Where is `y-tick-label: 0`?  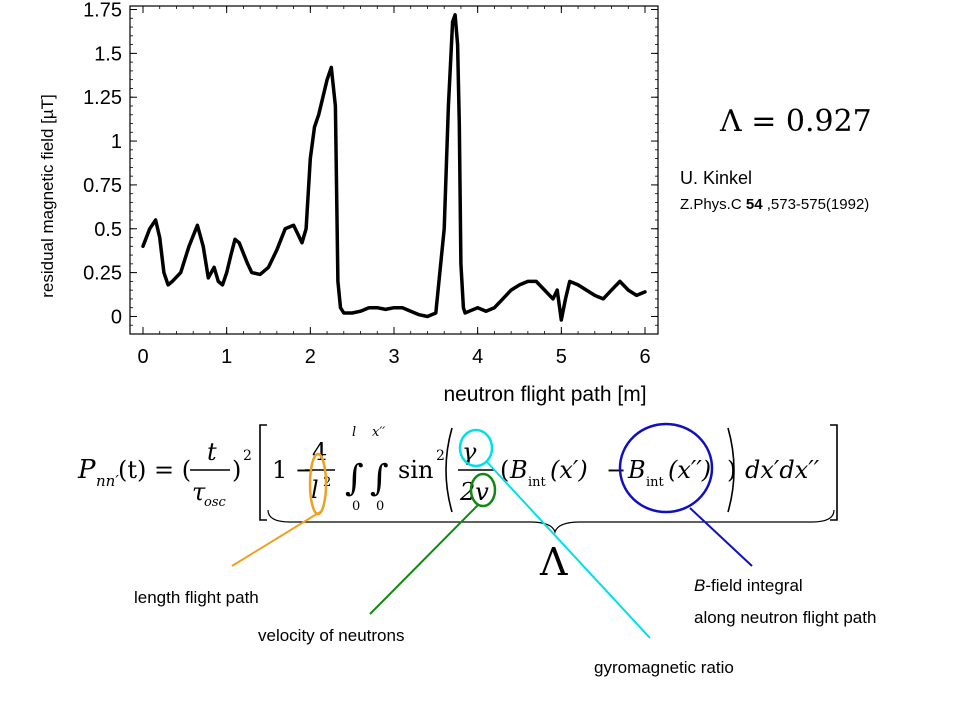 y-tick-label: 0 is located at coordinates (116, 317).